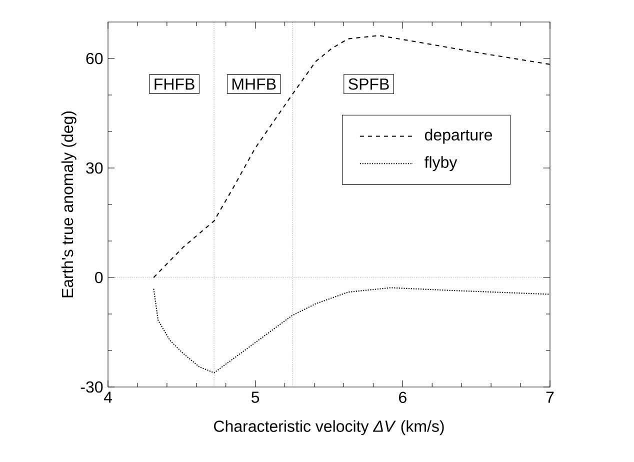  Describe the element at coordinates (458, 136) in the screenshot. I see `legend-label: departure` at that location.